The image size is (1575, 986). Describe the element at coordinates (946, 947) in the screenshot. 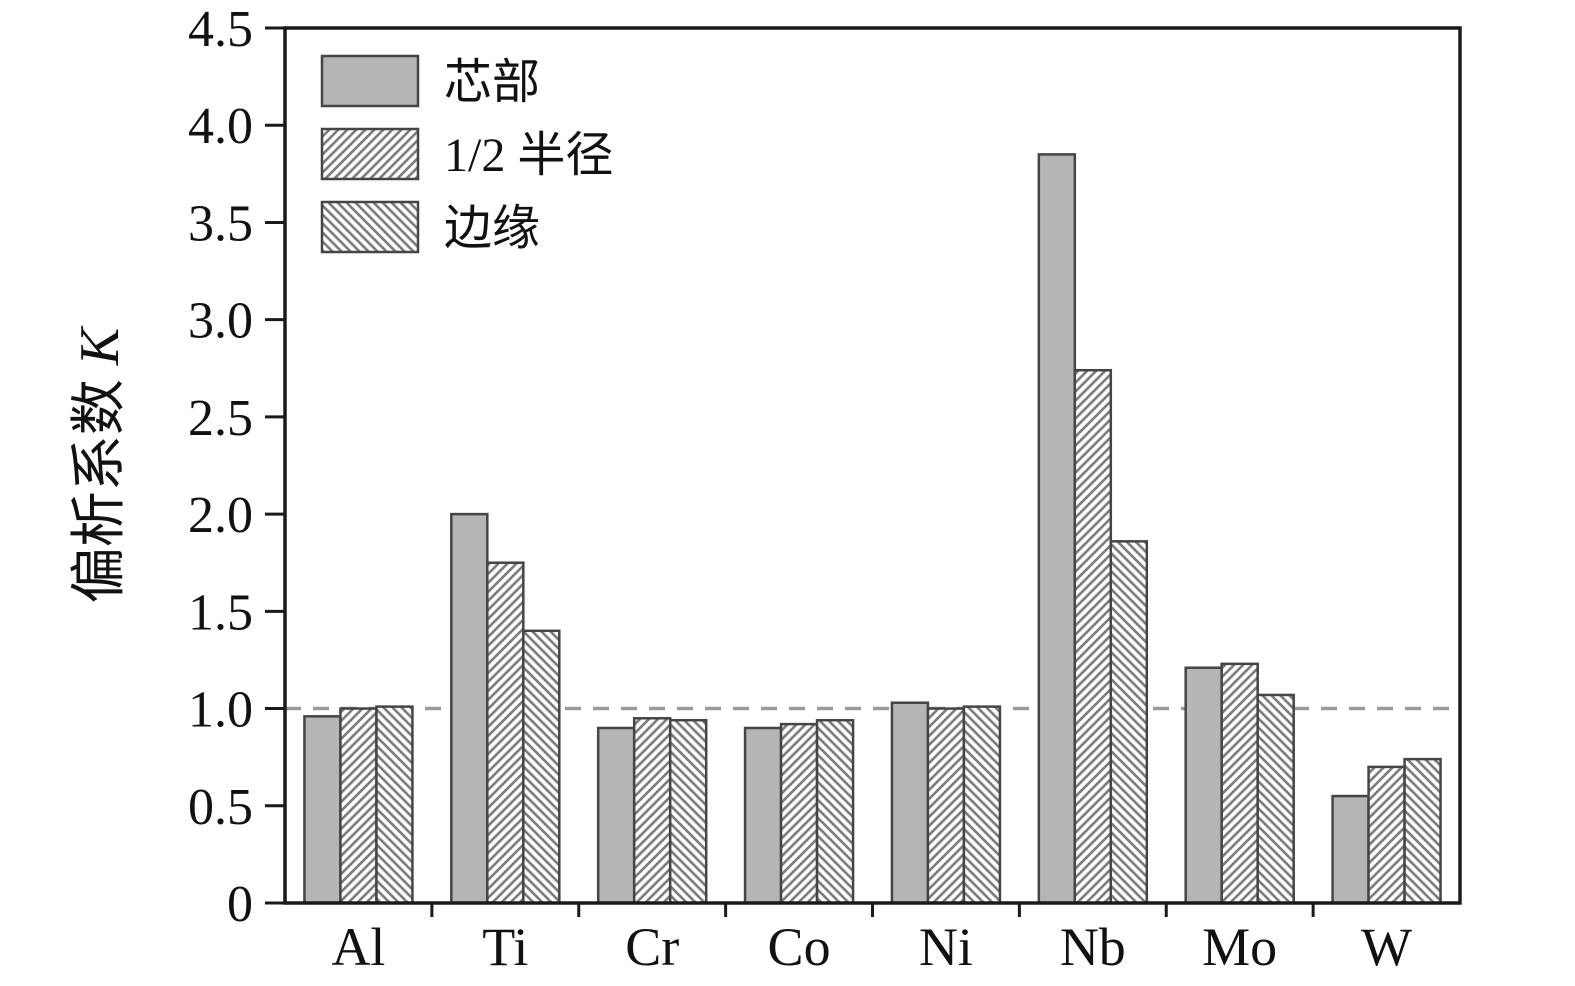

I see `x-category-label: Ni` at that location.